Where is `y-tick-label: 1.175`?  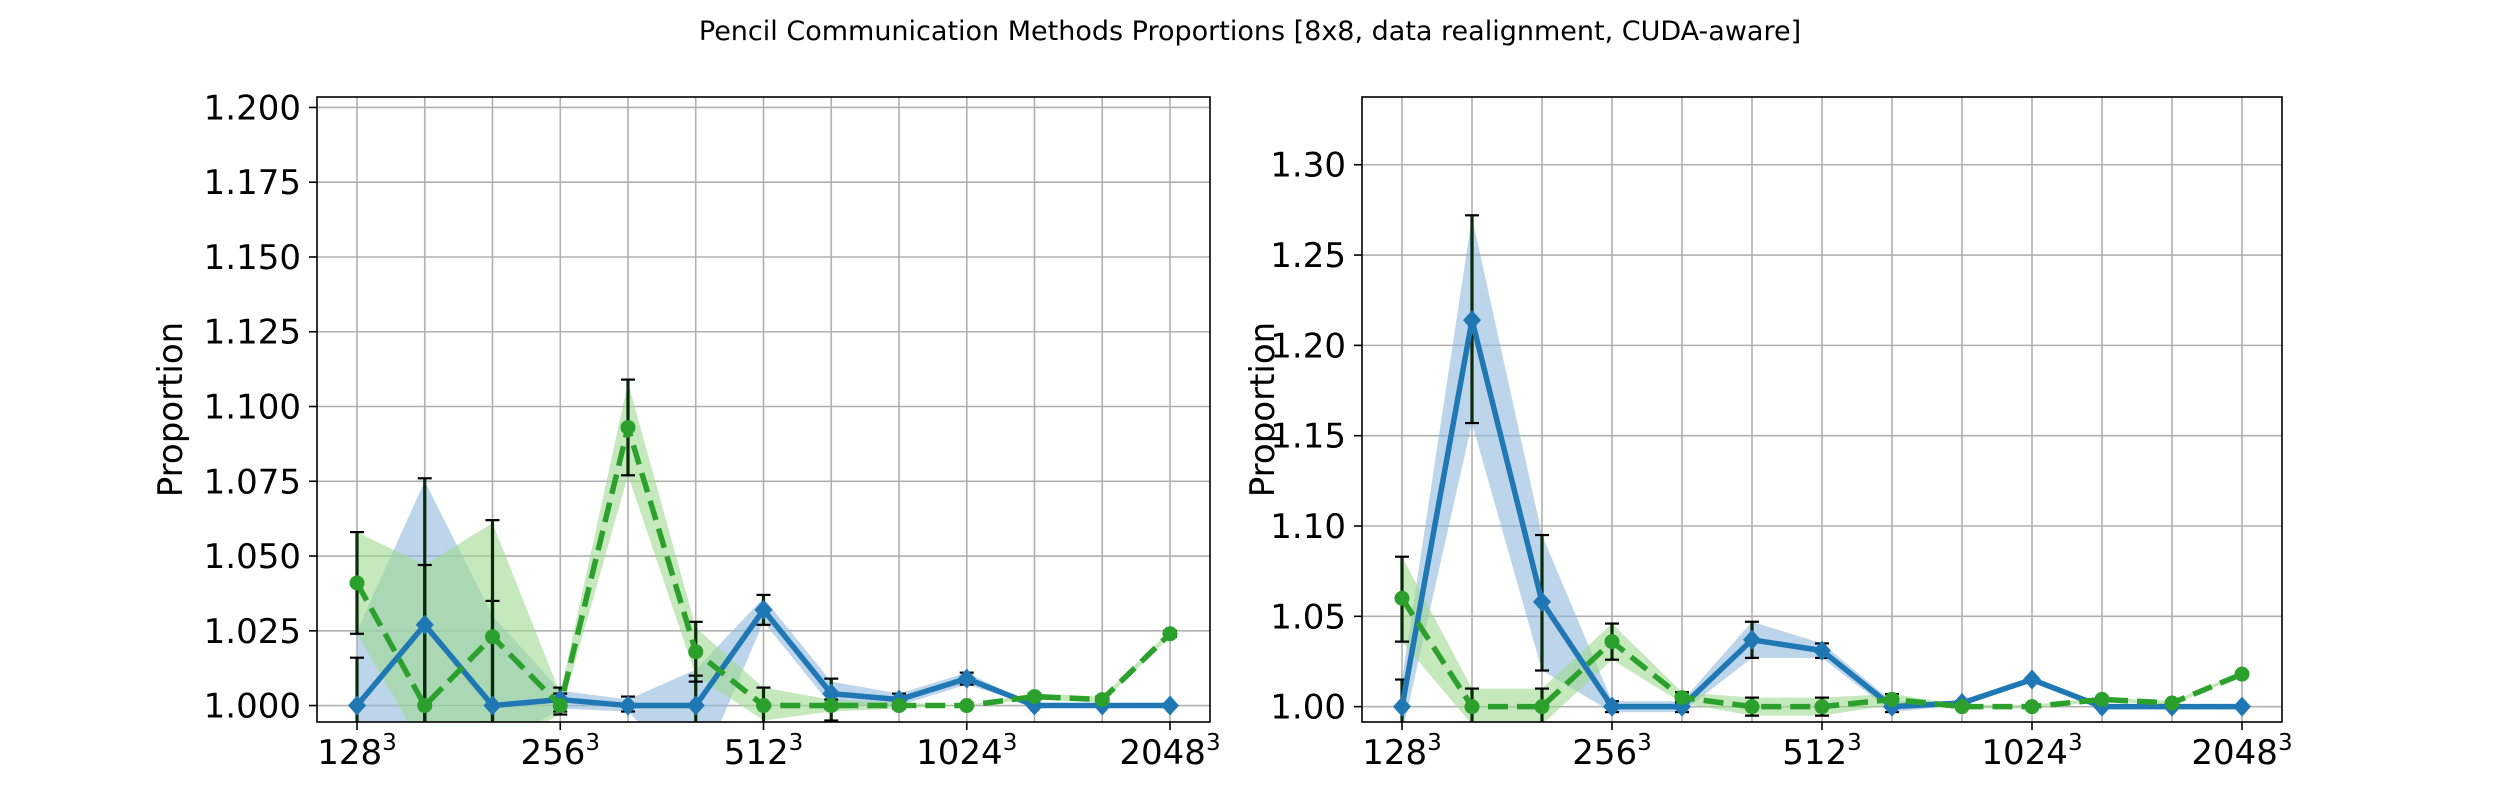 y-tick-label: 1.175 is located at coordinates (252, 183).